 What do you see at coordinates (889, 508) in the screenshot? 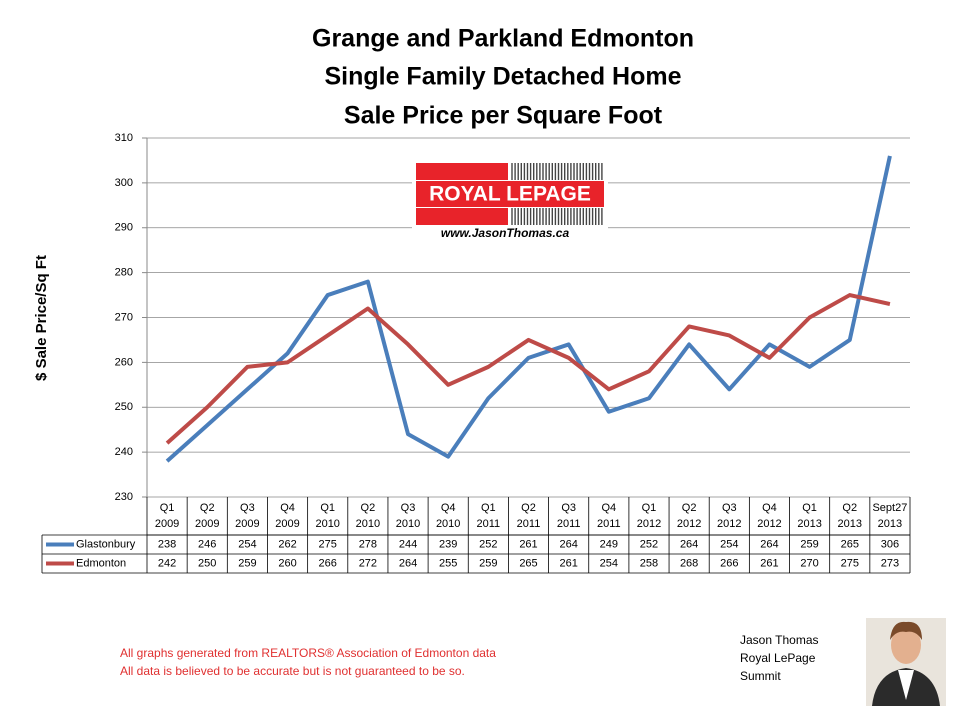
I see `x-tick-label: Sept27` at bounding box center [889, 508].